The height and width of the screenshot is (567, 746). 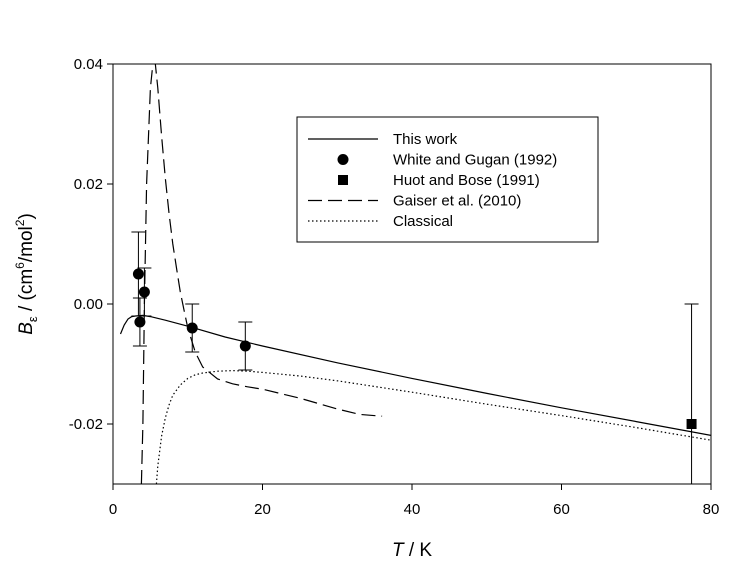 What do you see at coordinates (88, 64) in the screenshot?
I see `y-tick-label: 0.04` at bounding box center [88, 64].